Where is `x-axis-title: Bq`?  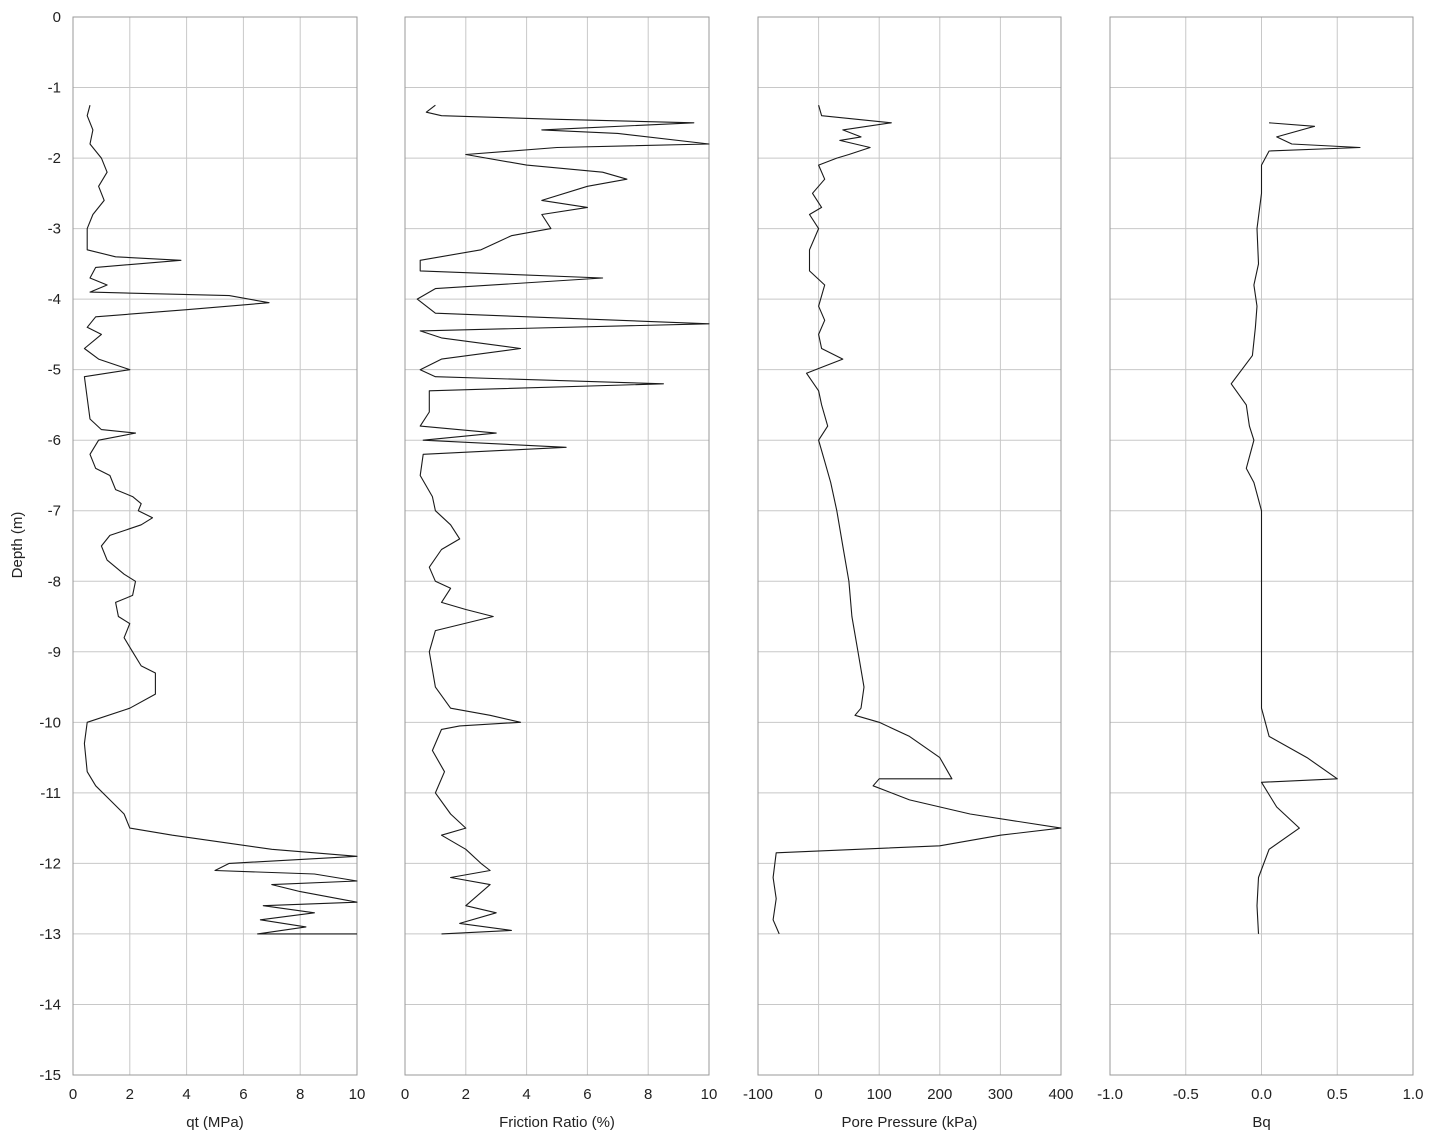 x-axis-title: Bq is located at coordinates (1261, 1122).